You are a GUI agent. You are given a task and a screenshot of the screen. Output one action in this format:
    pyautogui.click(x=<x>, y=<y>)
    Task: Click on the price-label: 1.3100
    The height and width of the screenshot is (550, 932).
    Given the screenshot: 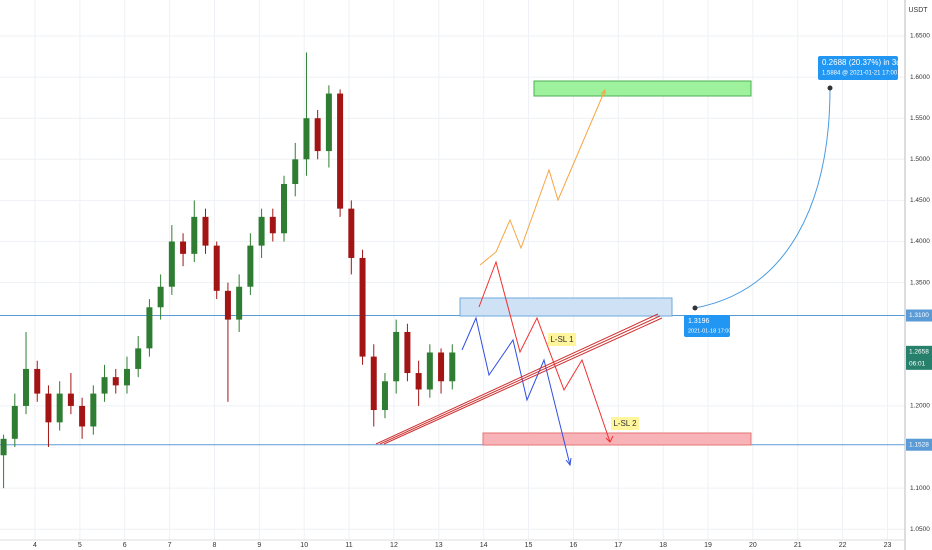 What is the action you would take?
    pyautogui.click(x=919, y=315)
    